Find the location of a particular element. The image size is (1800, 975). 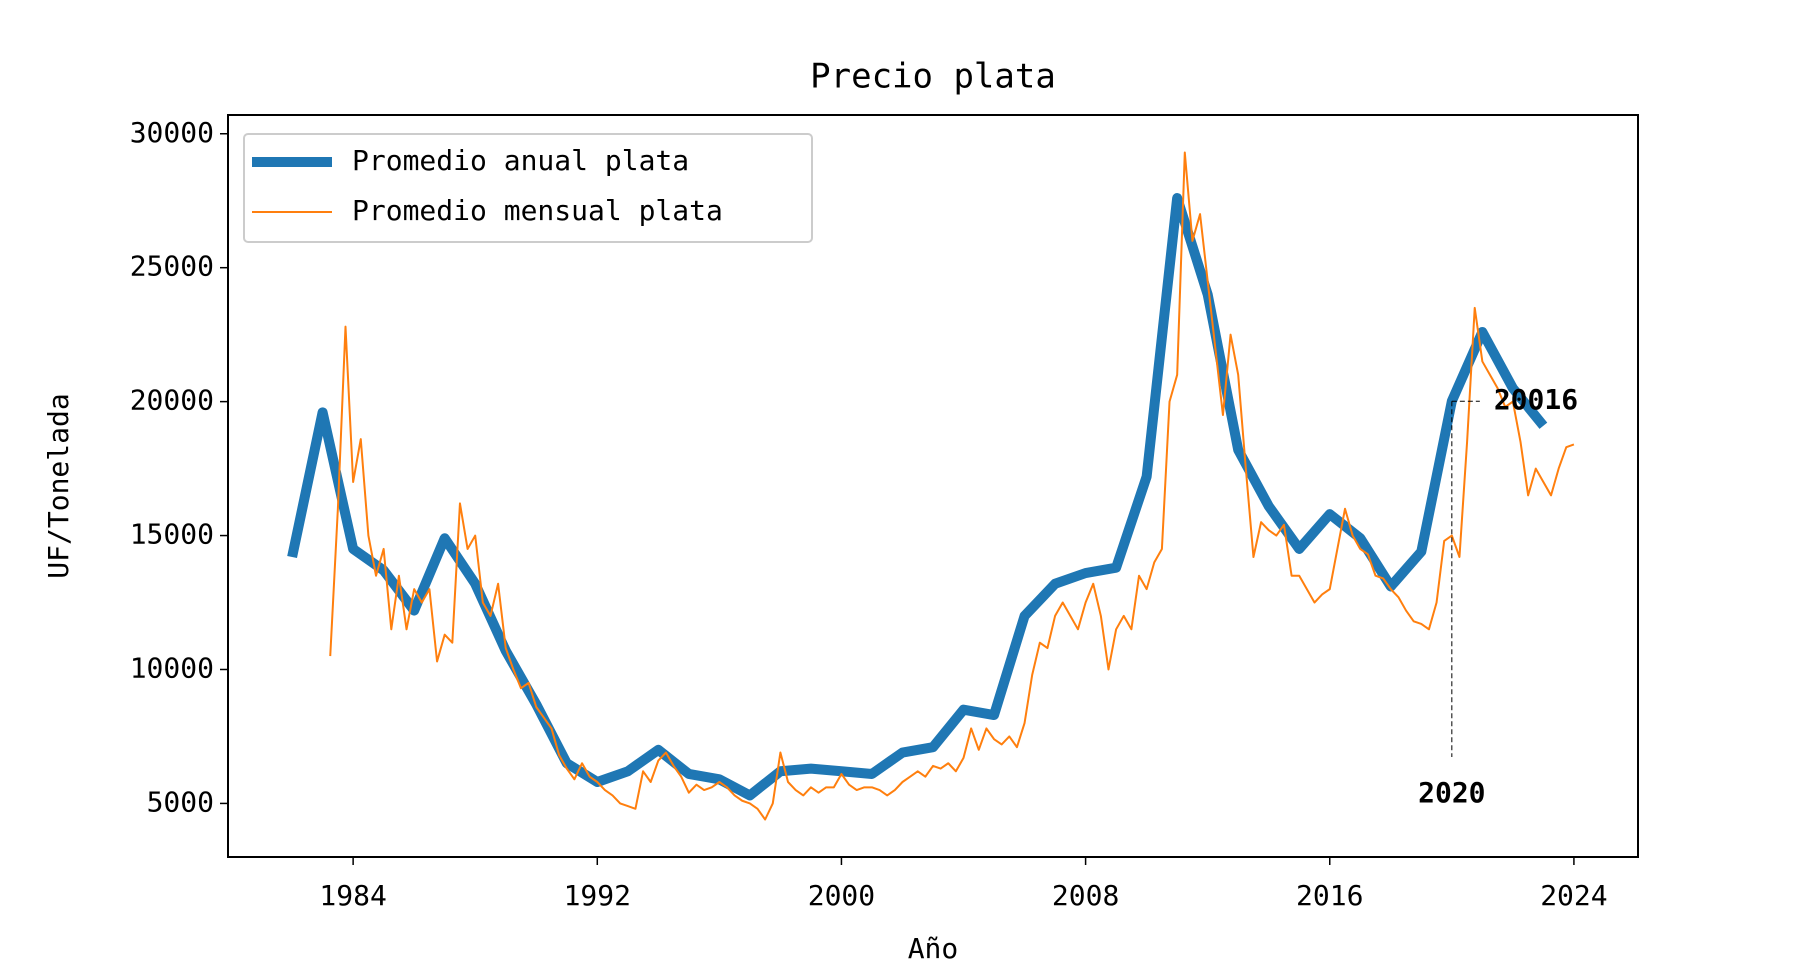

x-axis-label: Año is located at coordinates (933, 948).